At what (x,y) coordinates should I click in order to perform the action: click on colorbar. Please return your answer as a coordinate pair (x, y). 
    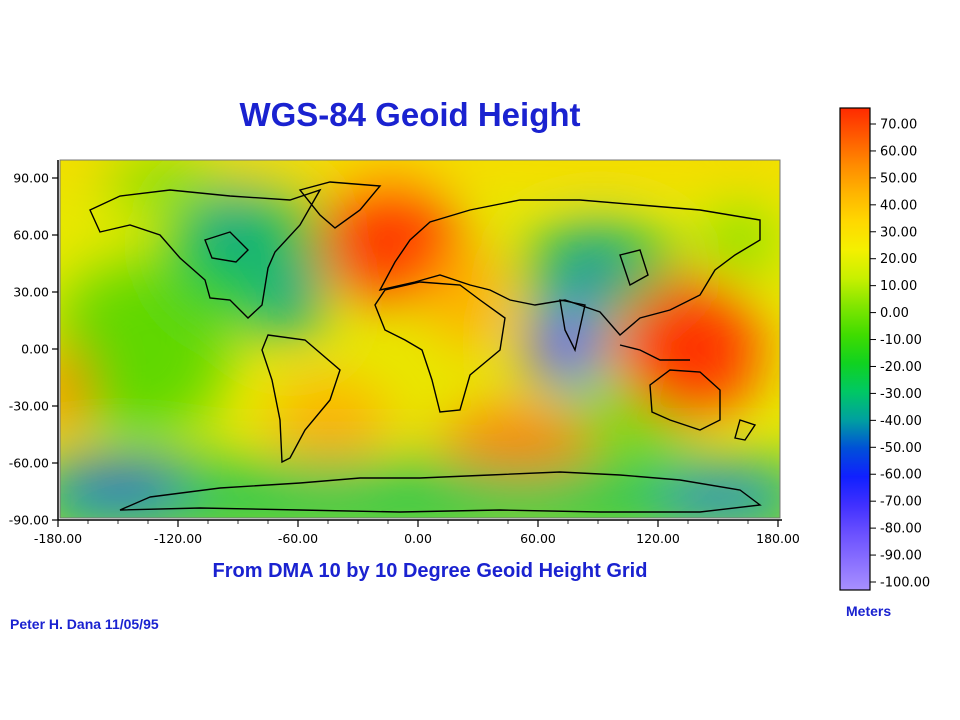
    Looking at the image, I should click on (855, 349).